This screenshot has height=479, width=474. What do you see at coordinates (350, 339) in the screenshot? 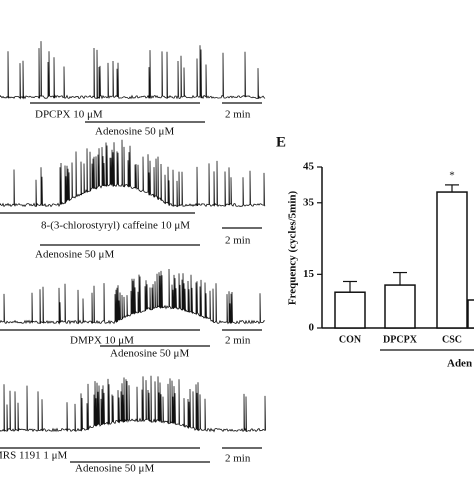
I see `x-tick-label: CON` at bounding box center [350, 339].